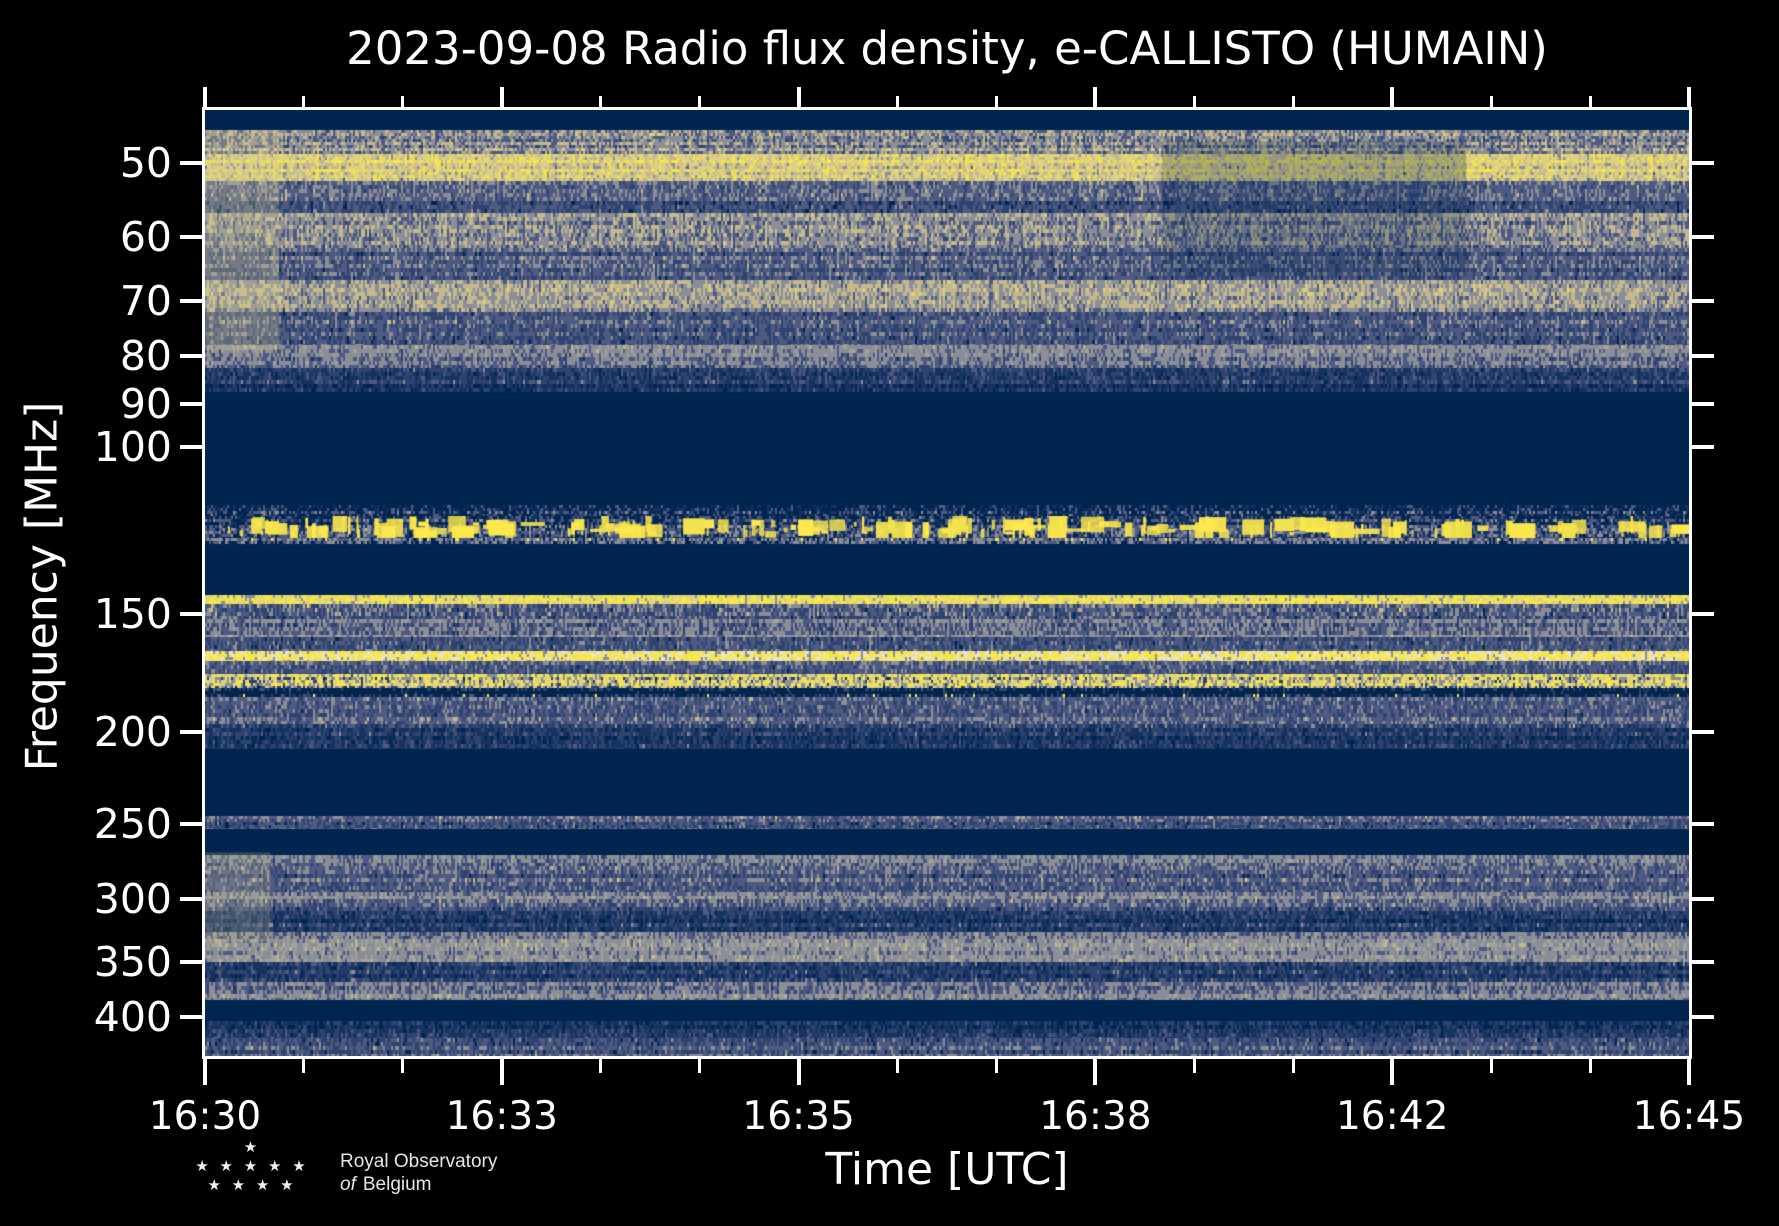 This screenshot has width=1779, height=1226. Describe the element at coordinates (1095, 1116) in the screenshot. I see `x-tick-label: 16:38` at that location.